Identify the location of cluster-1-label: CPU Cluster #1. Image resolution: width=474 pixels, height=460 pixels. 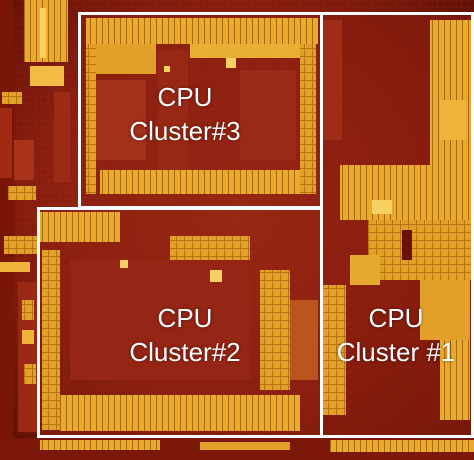
(396, 335).